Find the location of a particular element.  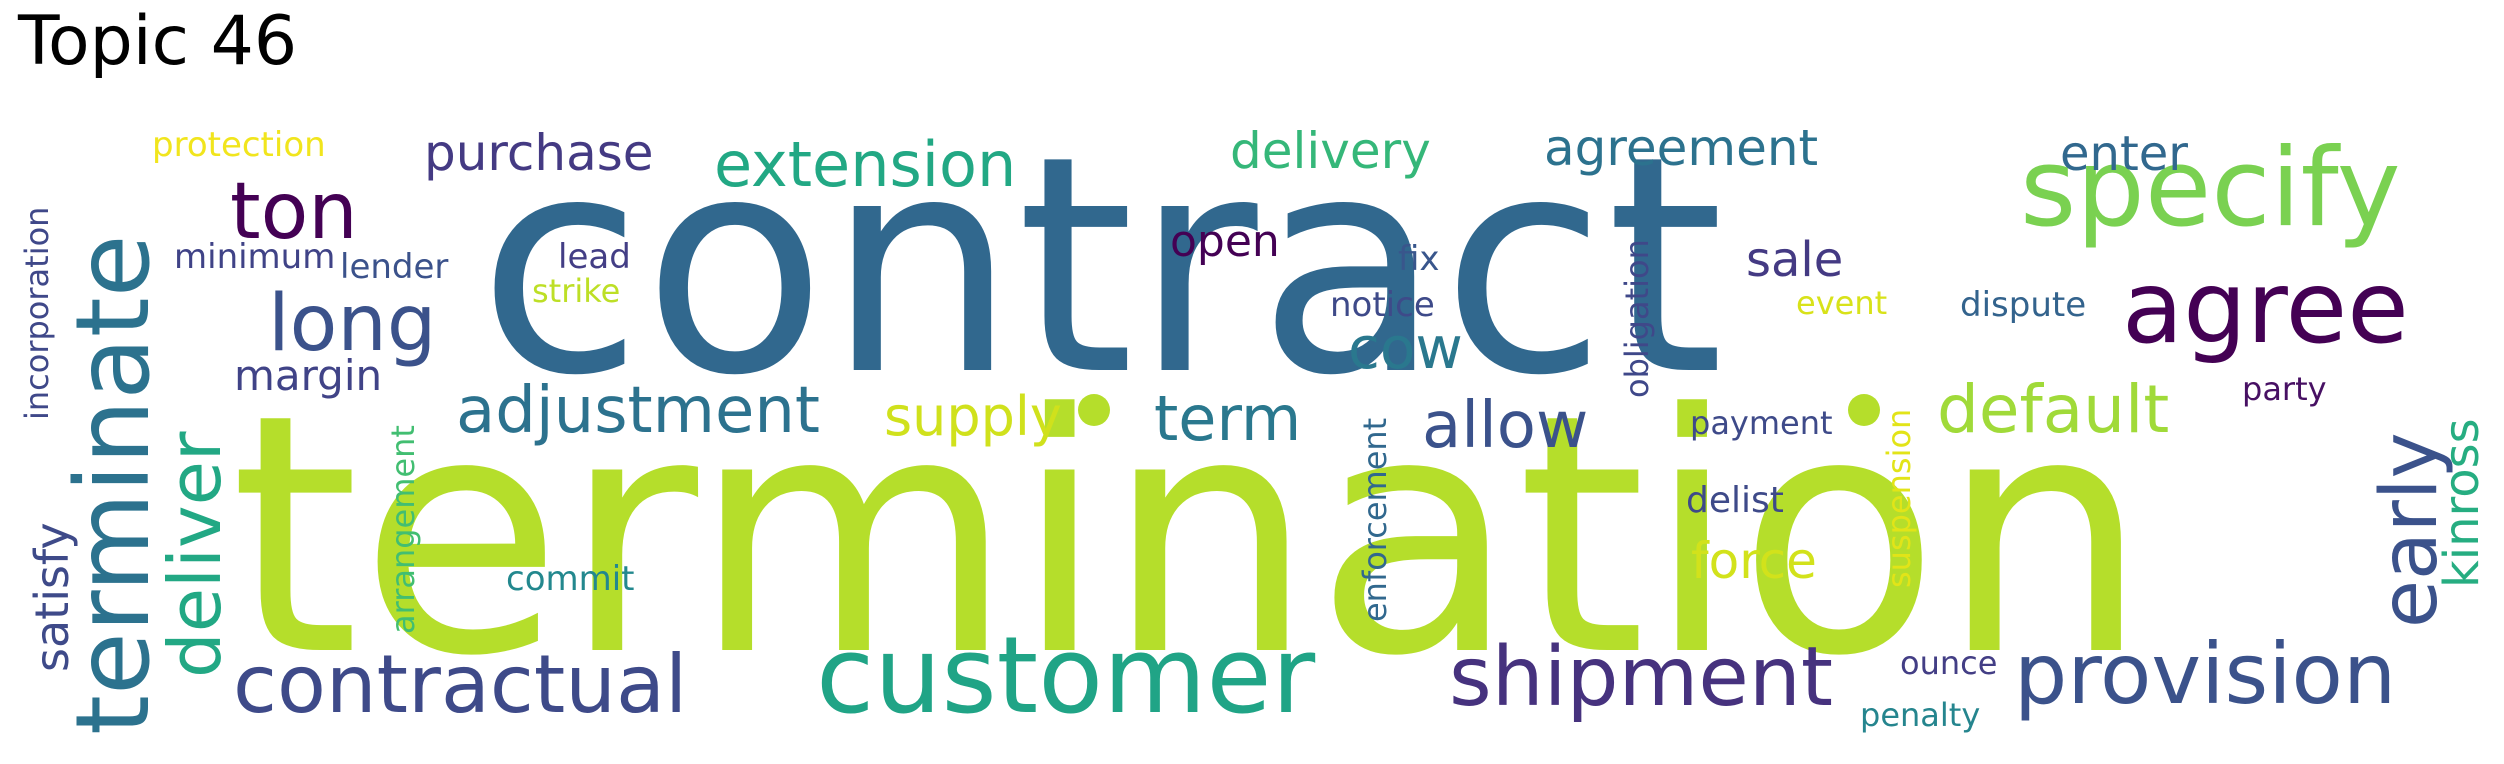

word-strike: strike is located at coordinates (576, 291).